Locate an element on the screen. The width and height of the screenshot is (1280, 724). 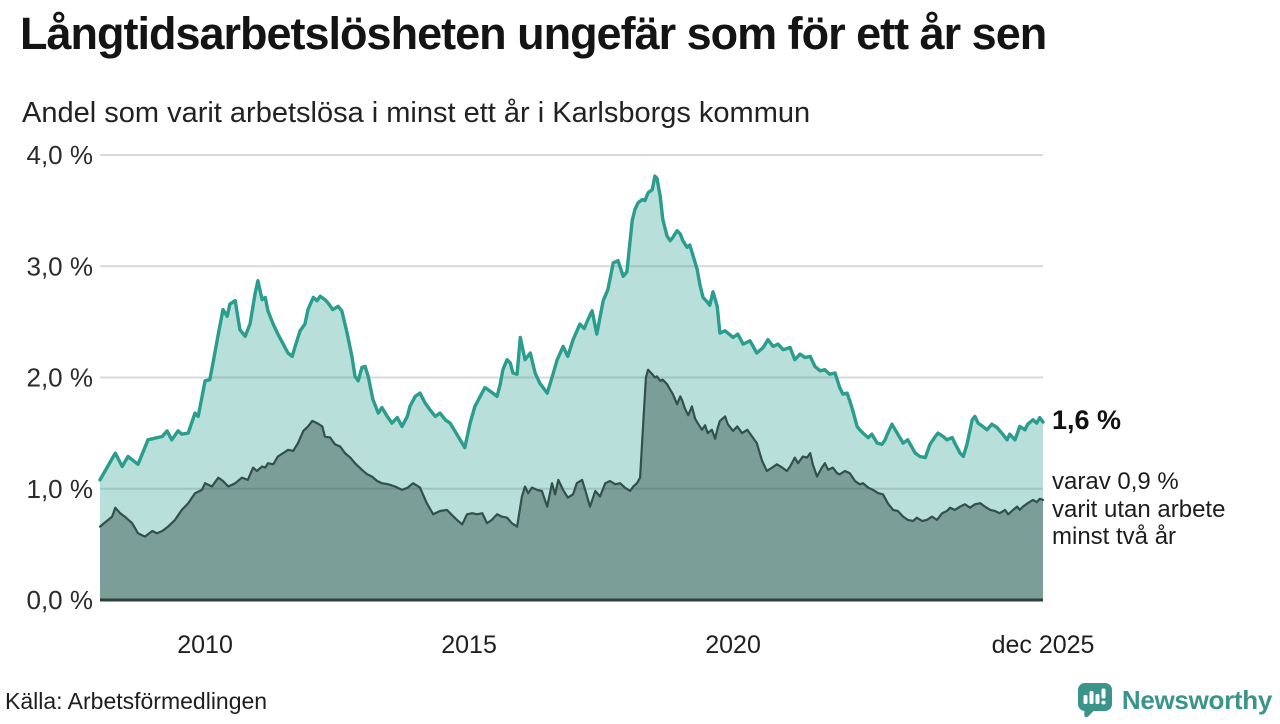
y-axis-tick-label: 4,0 % is located at coordinates (60, 155).